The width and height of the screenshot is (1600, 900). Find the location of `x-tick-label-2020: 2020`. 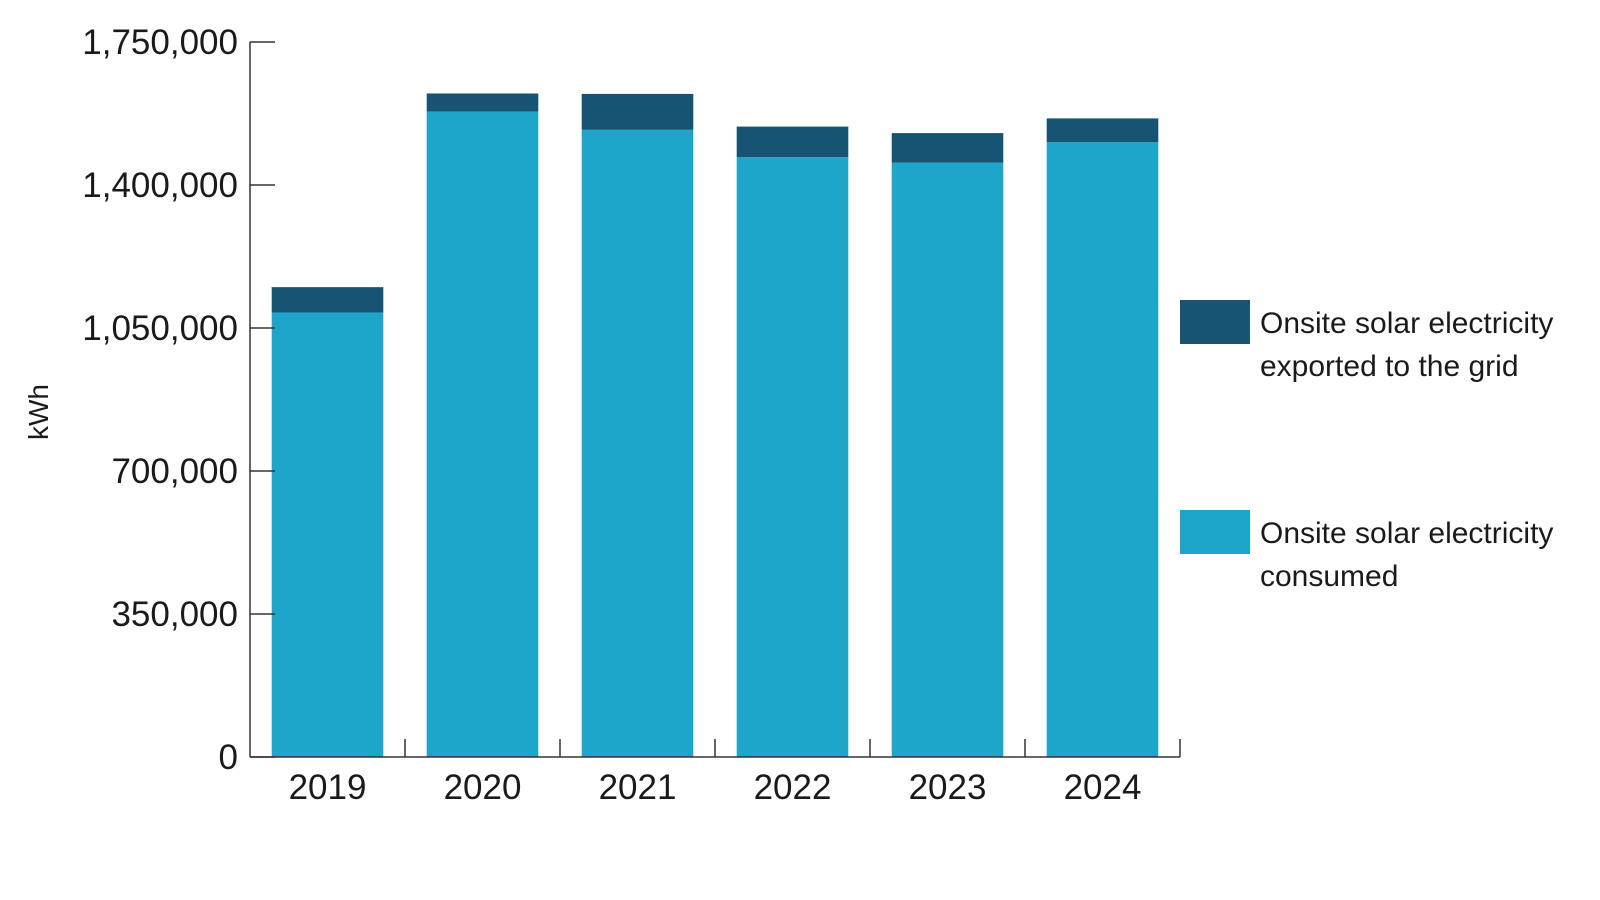

x-tick-label-2020: 2020 is located at coordinates (483, 787).